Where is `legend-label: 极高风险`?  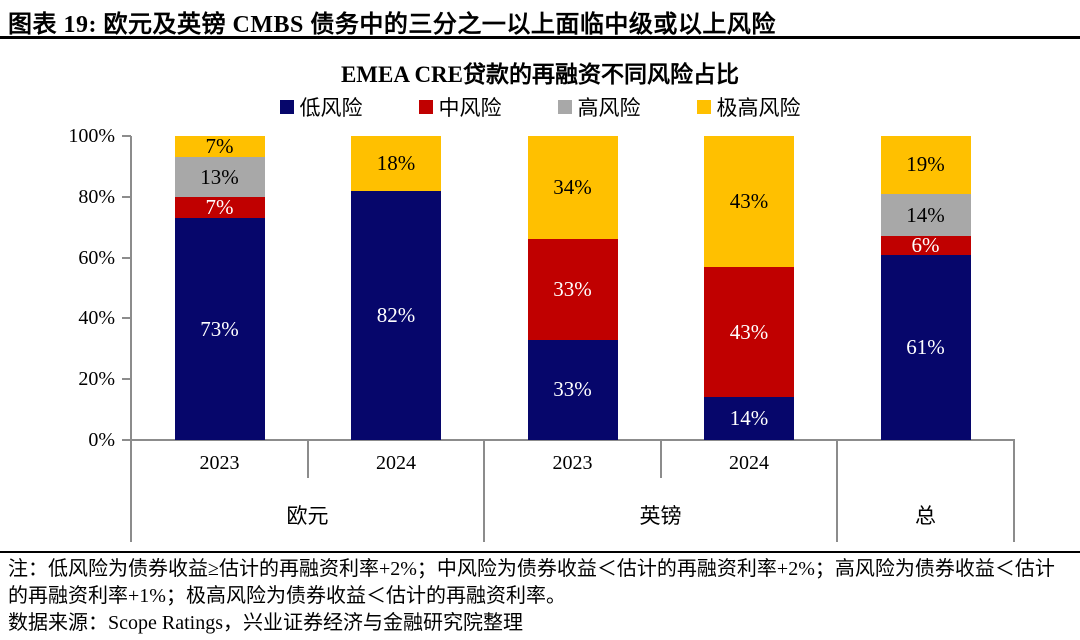 legend-label: 极高风险 is located at coordinates (758, 108).